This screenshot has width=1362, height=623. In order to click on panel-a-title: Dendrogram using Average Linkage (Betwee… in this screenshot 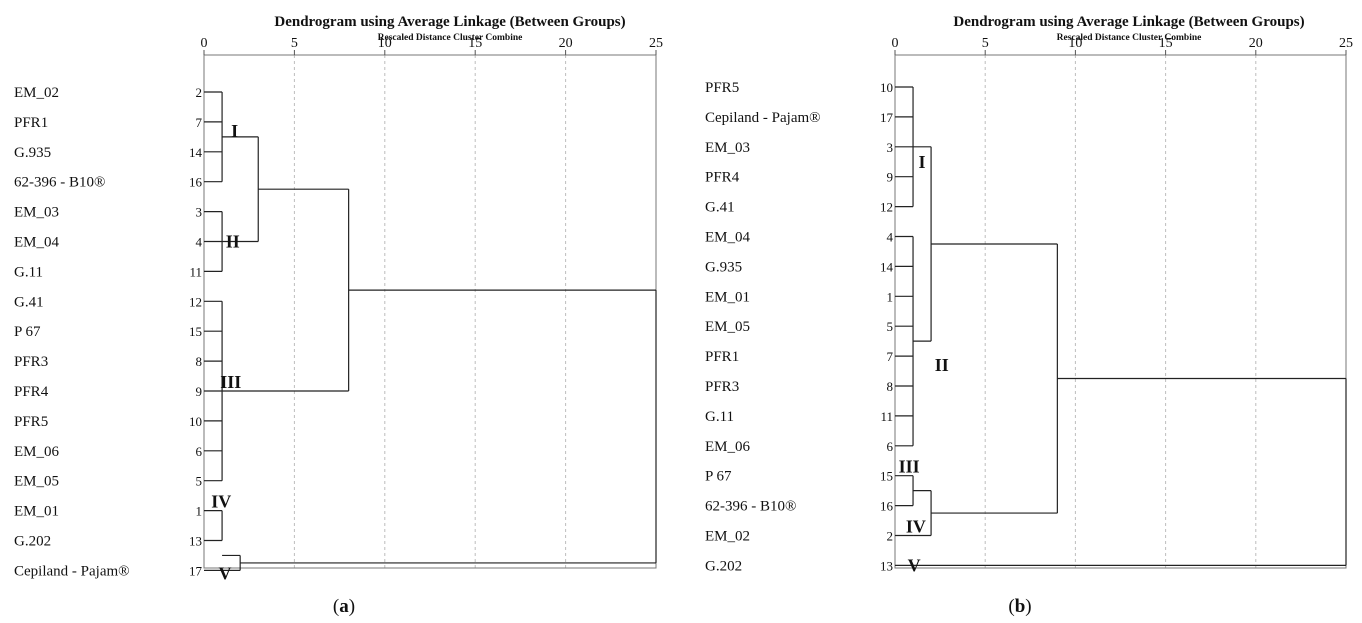, I will do `click(449, 22)`.